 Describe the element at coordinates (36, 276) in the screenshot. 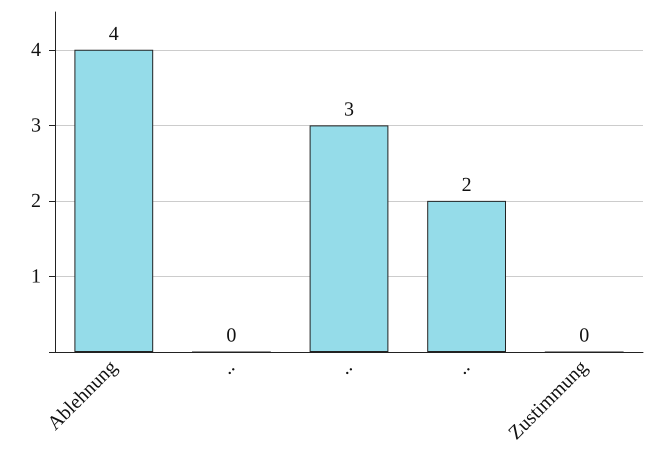

I see `y-tick-label: 1` at that location.